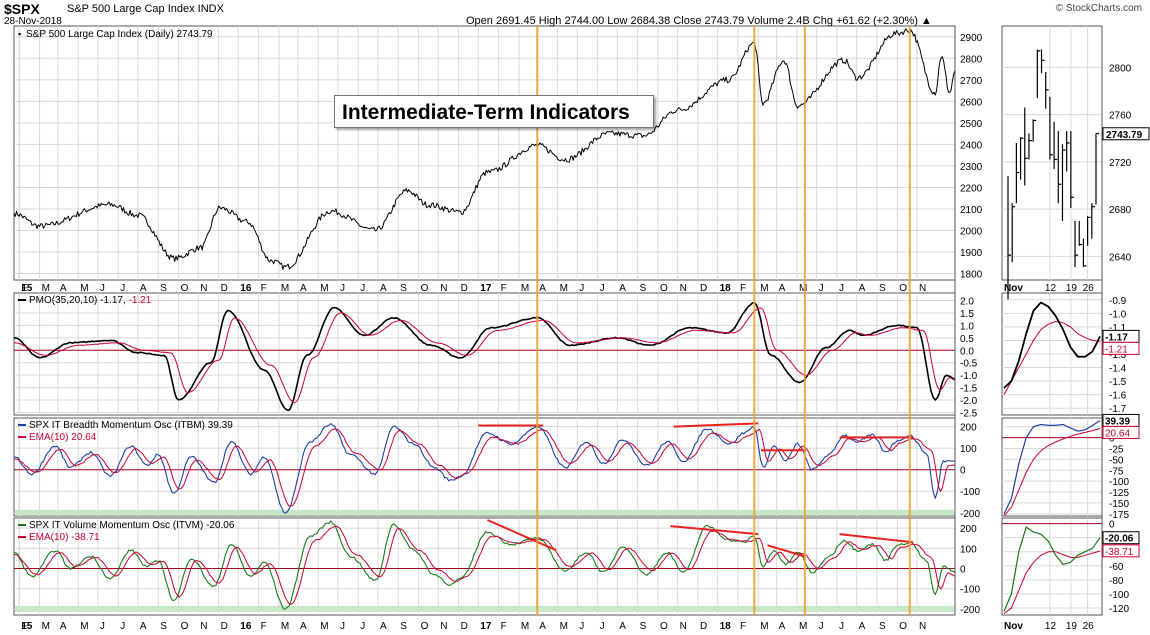 This screenshot has width=1150, height=635. I want to click on zoom-y-tick-label: -125, so click(1119, 493).